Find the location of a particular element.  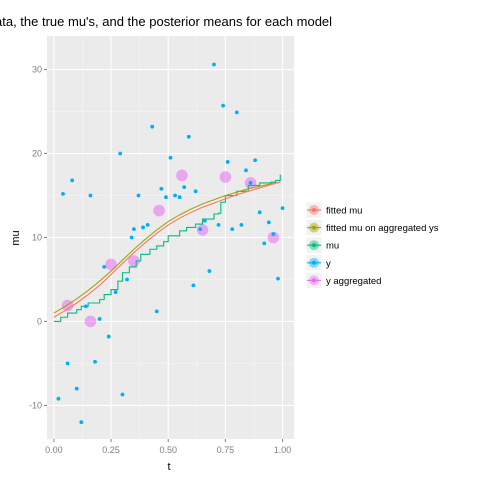

fitted-mu-line is located at coordinates (167, 249).